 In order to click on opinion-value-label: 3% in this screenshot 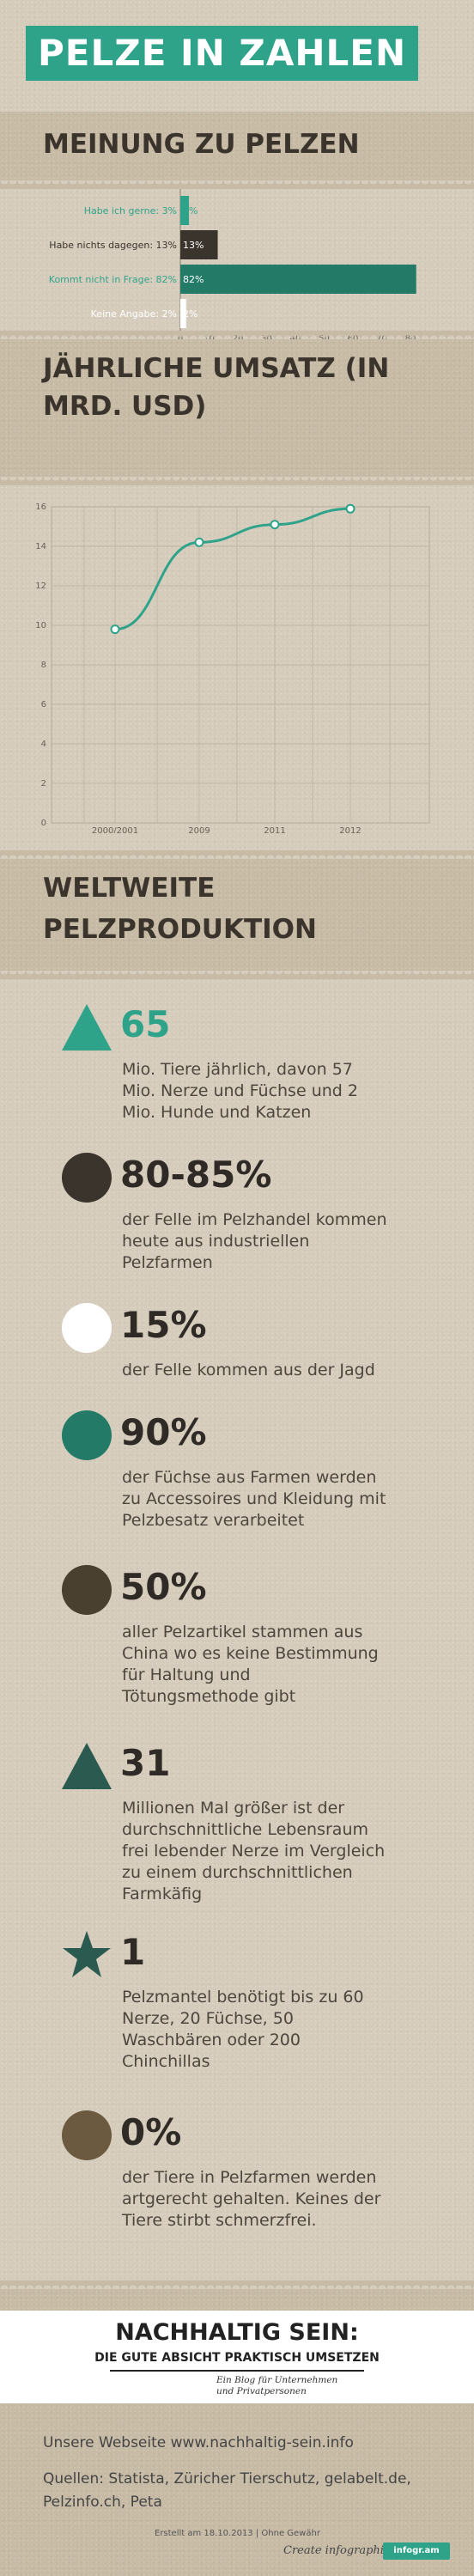, I will do `click(190, 210)`.